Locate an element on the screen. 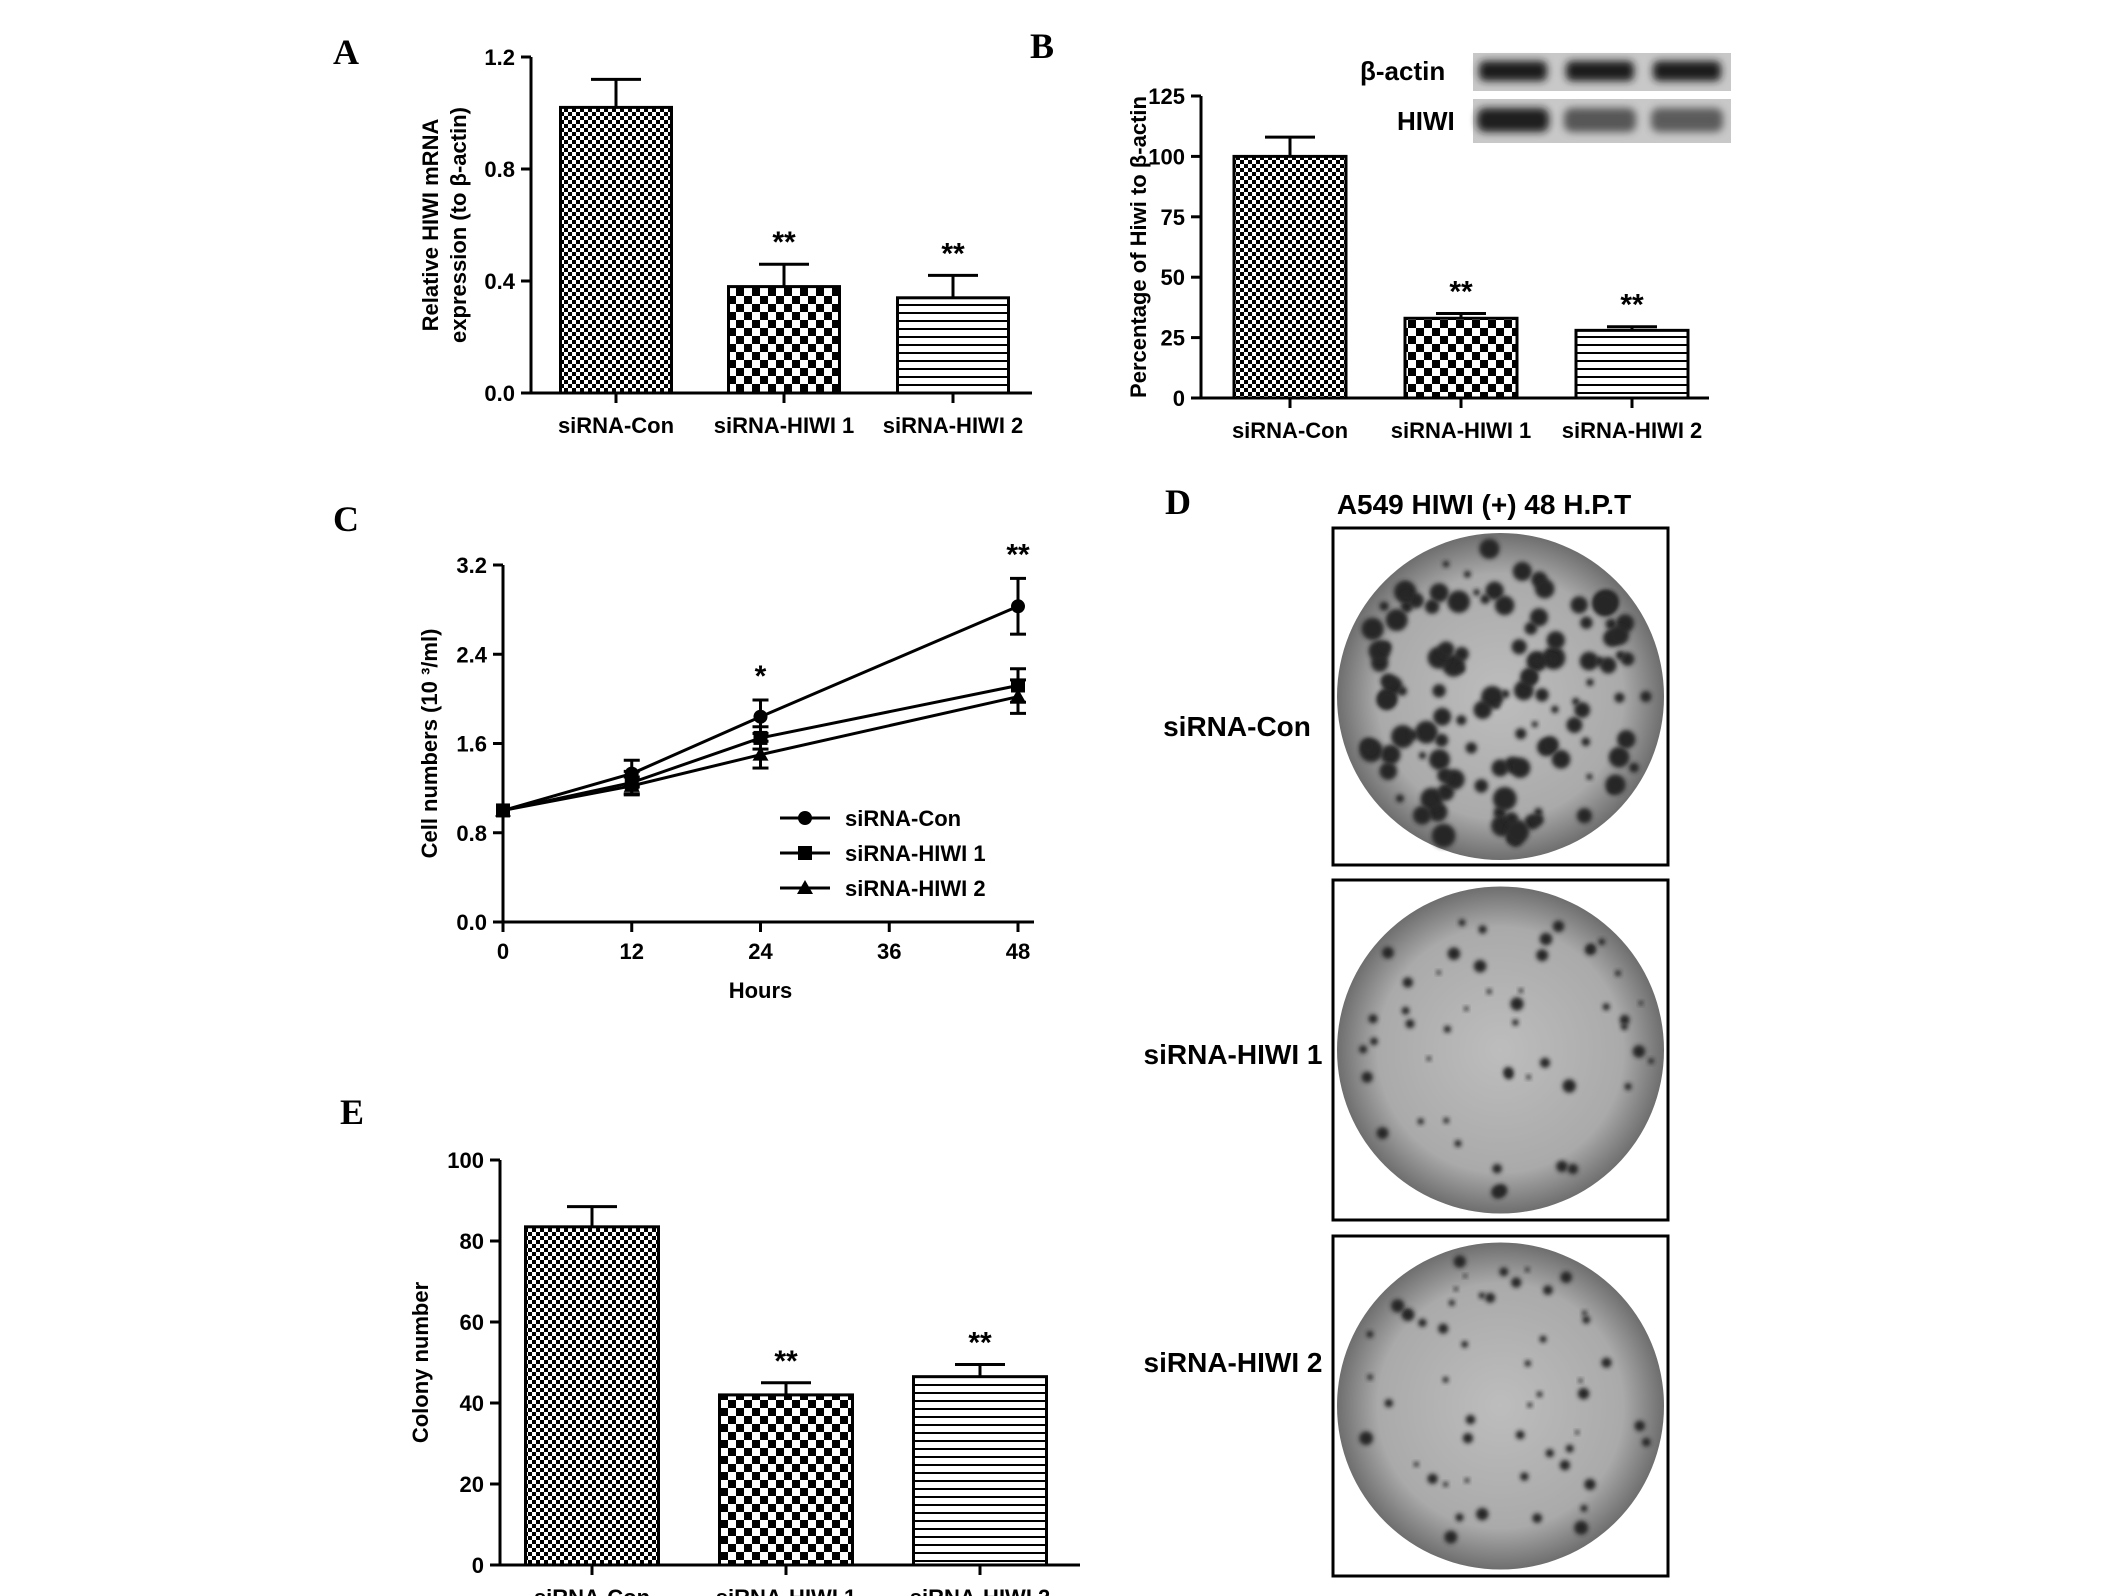 The image size is (2126, 1596). x-axis-title: Hours is located at coordinates (761, 990).